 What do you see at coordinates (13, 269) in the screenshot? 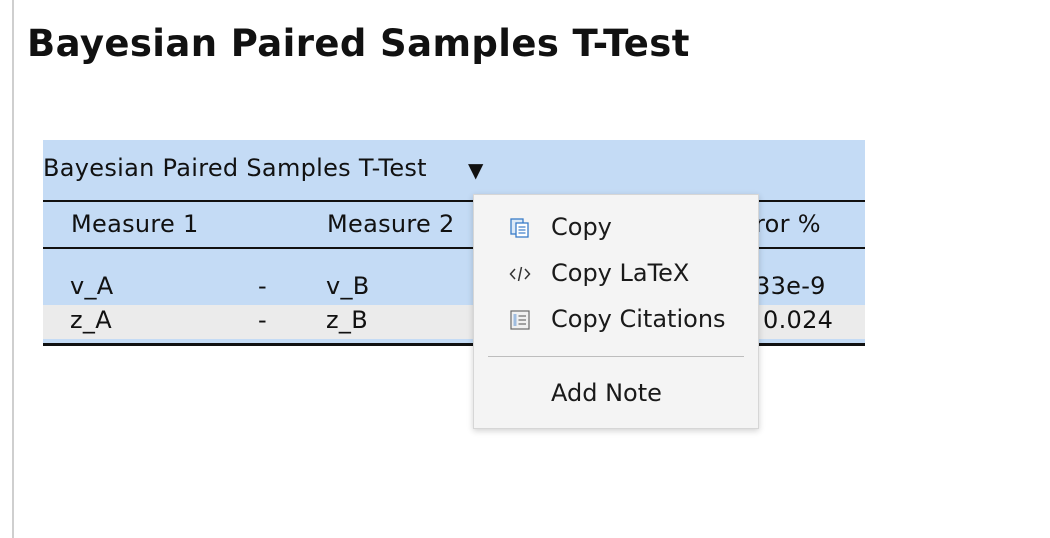
I see `left-border` at bounding box center [13, 269].